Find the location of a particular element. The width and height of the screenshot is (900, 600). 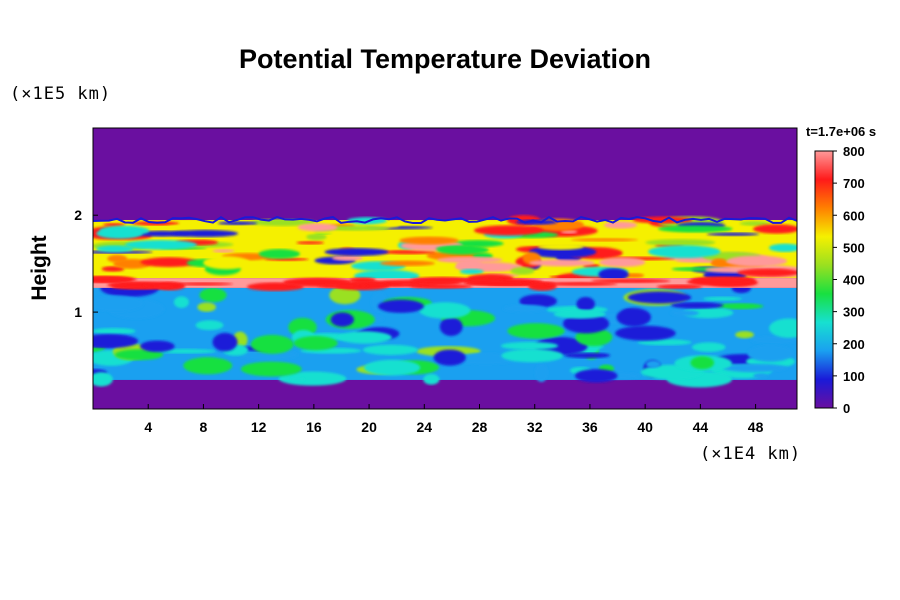

colorbar-ticks: 0 100 200 300 400 500 600 700 800 is located at coordinates (849, 280).